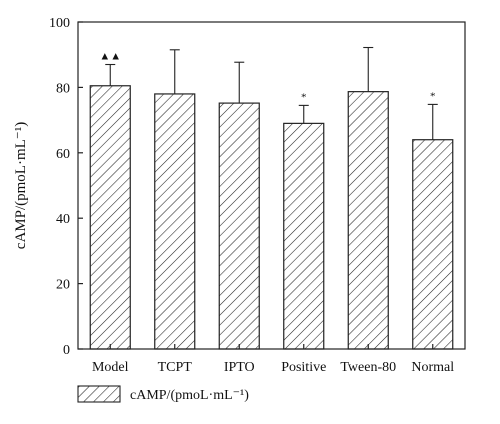  I want to click on category-label: TCPT, so click(175, 367).